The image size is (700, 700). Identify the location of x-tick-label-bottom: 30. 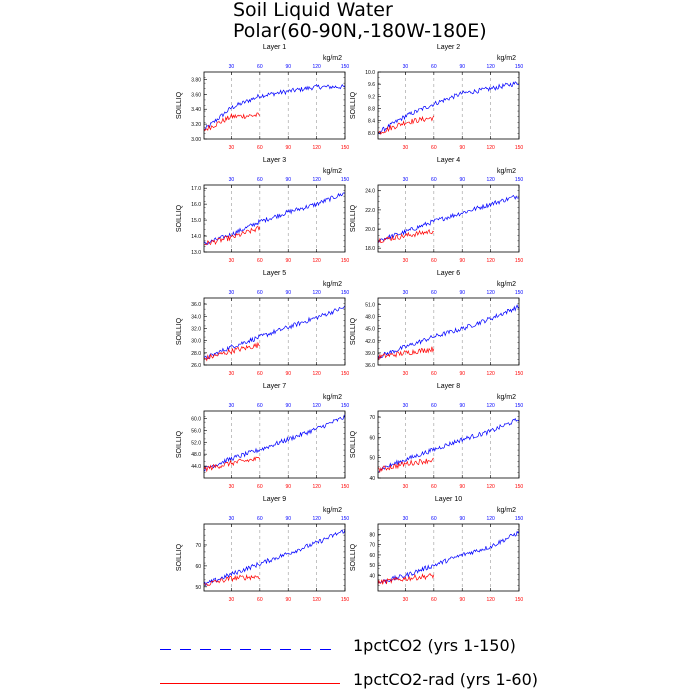
(232, 374).